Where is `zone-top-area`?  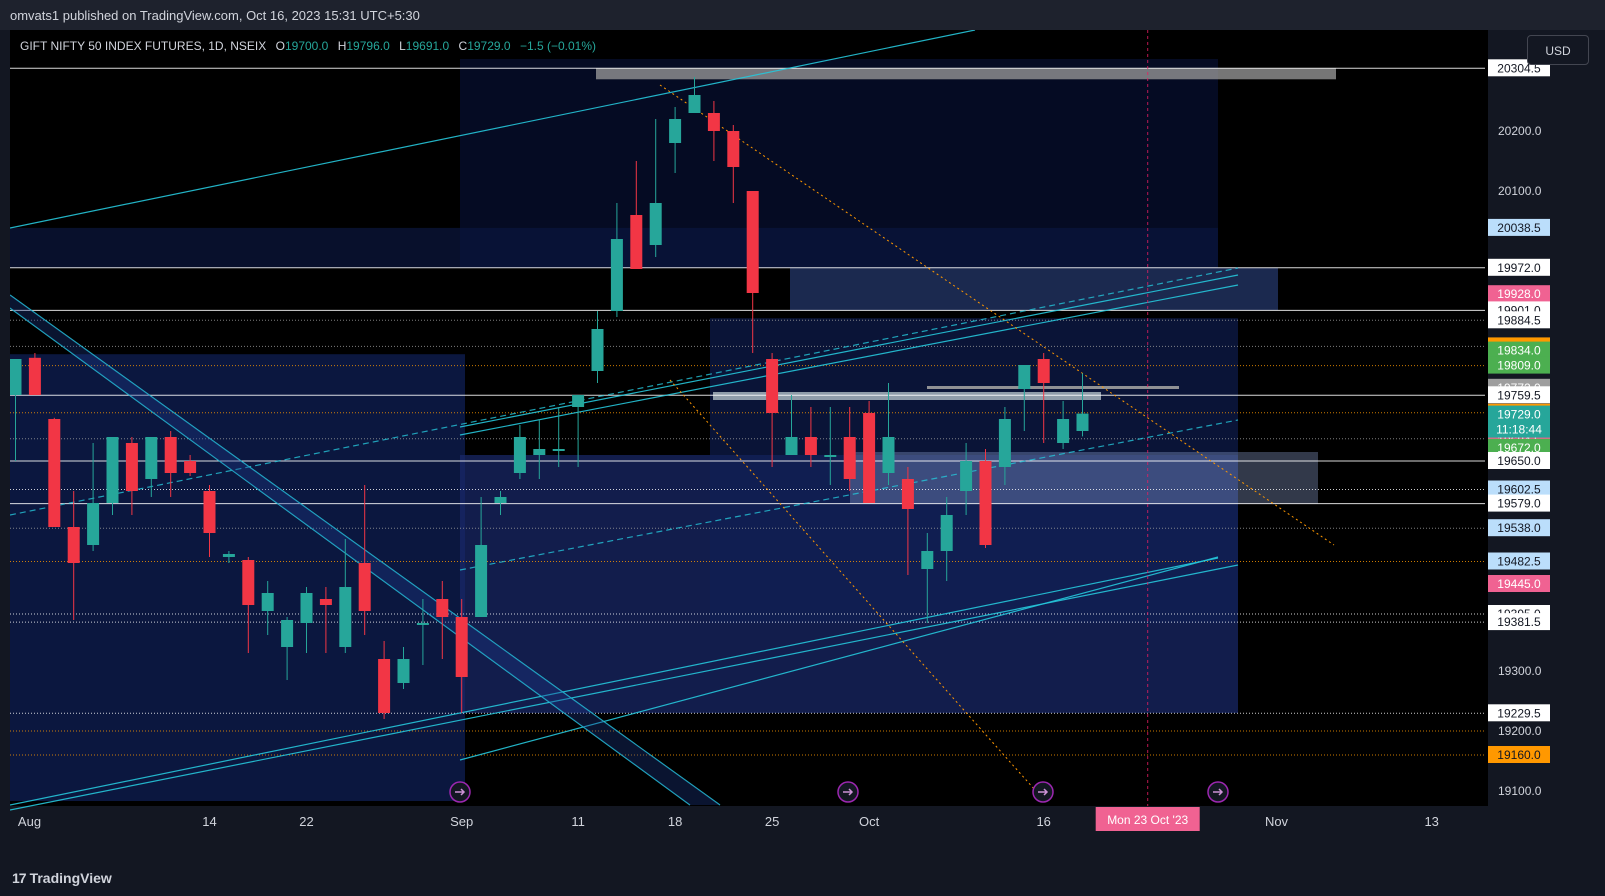 zone-top-area is located at coordinates (839, 163).